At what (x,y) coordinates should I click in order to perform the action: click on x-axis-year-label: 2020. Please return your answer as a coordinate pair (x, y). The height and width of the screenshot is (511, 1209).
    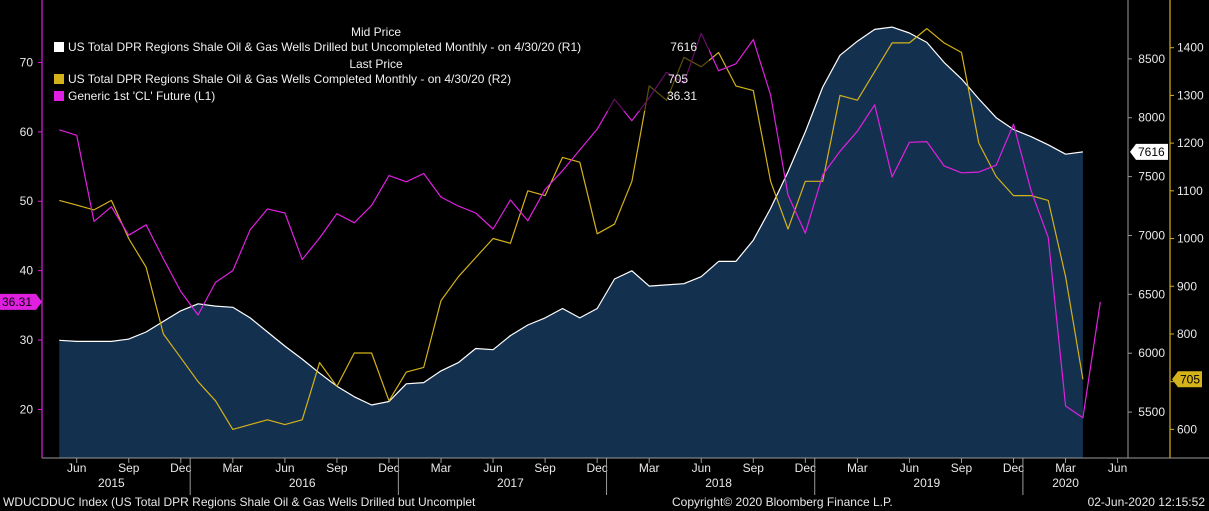
    Looking at the image, I should click on (1065, 483).